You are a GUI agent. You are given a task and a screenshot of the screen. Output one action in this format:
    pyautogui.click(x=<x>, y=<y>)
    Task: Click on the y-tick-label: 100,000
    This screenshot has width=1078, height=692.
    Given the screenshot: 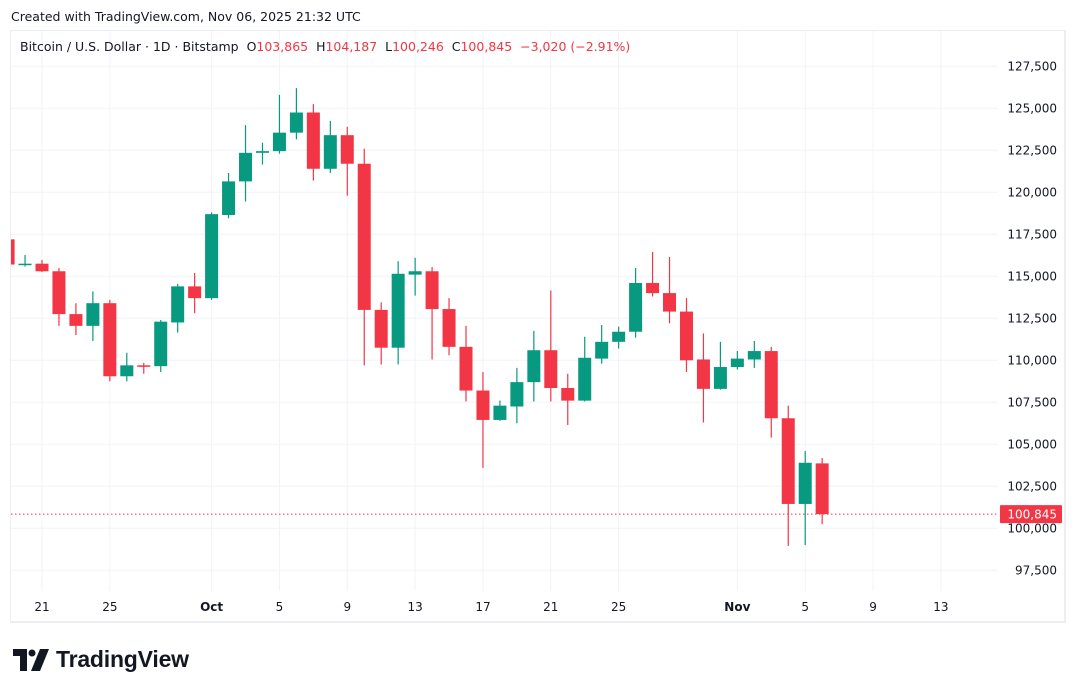 What is the action you would take?
    pyautogui.click(x=1032, y=528)
    